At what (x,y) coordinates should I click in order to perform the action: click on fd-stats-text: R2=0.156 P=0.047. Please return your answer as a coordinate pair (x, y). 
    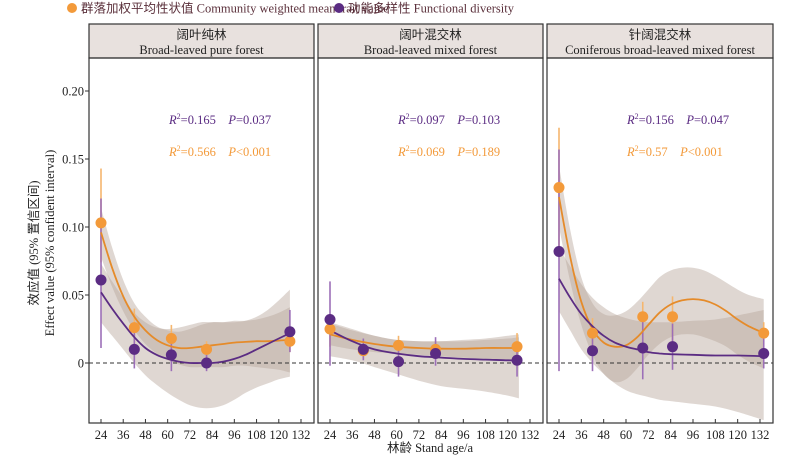
    Looking at the image, I should click on (677, 119).